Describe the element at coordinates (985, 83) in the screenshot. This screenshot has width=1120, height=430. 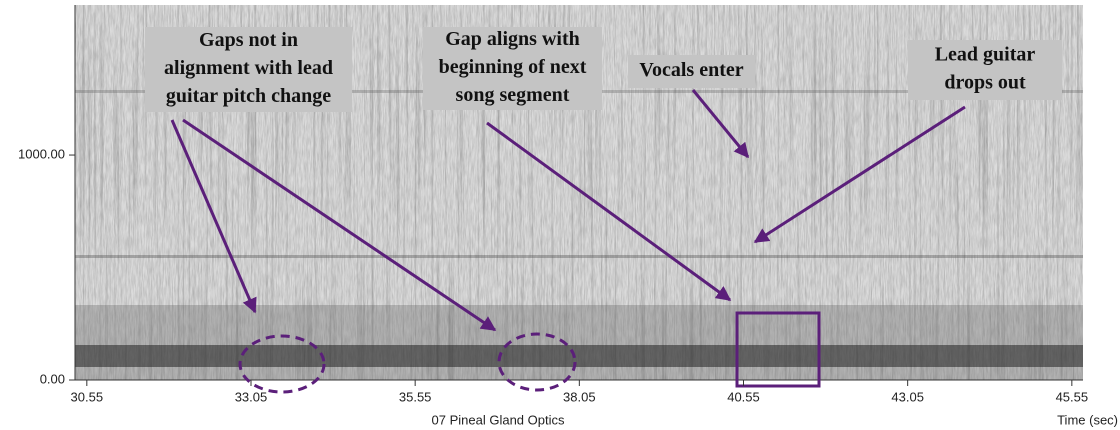
I see `annotation-text: drops out` at that location.